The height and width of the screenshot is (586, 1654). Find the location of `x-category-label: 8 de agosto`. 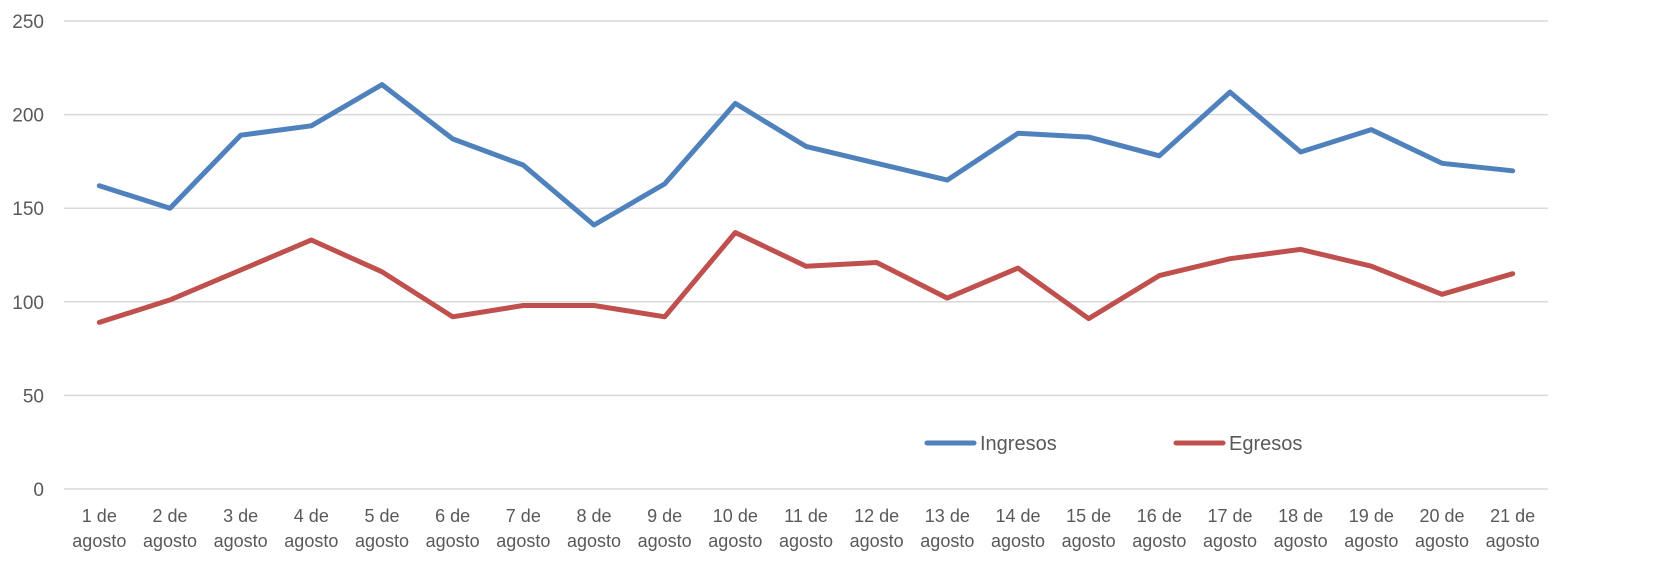

x-category-label: 8 de agosto is located at coordinates (594, 528).